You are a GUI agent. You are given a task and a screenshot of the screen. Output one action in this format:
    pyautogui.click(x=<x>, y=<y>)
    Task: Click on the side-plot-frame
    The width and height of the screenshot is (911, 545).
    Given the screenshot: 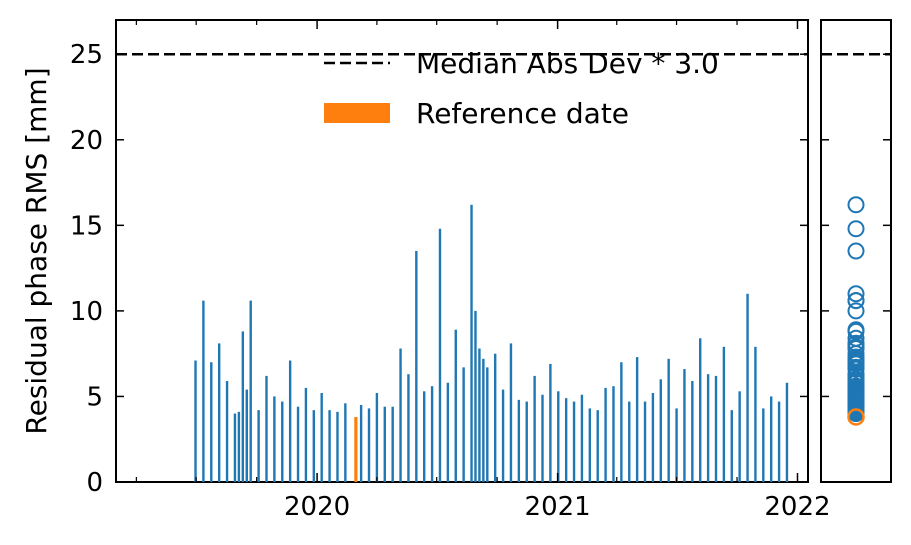 What is the action you would take?
    pyautogui.click(x=856, y=251)
    